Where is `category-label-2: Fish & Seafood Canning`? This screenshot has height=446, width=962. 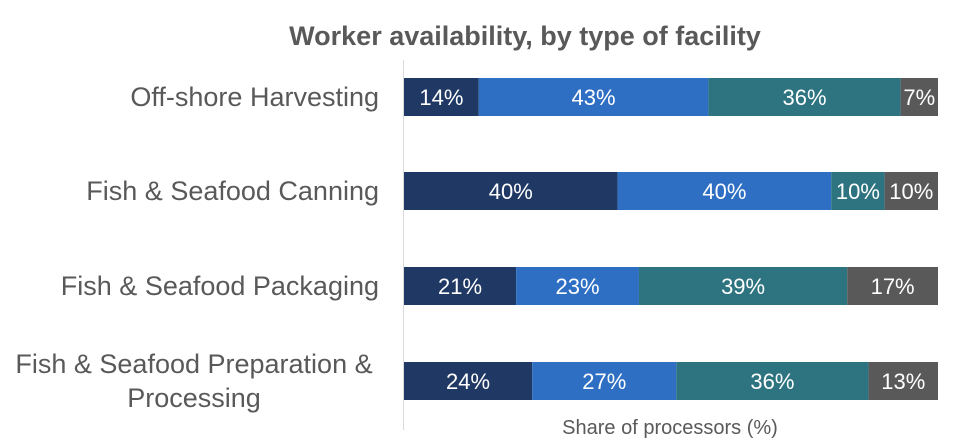 category-label-2: Fish & Seafood Canning is located at coordinates (232, 191).